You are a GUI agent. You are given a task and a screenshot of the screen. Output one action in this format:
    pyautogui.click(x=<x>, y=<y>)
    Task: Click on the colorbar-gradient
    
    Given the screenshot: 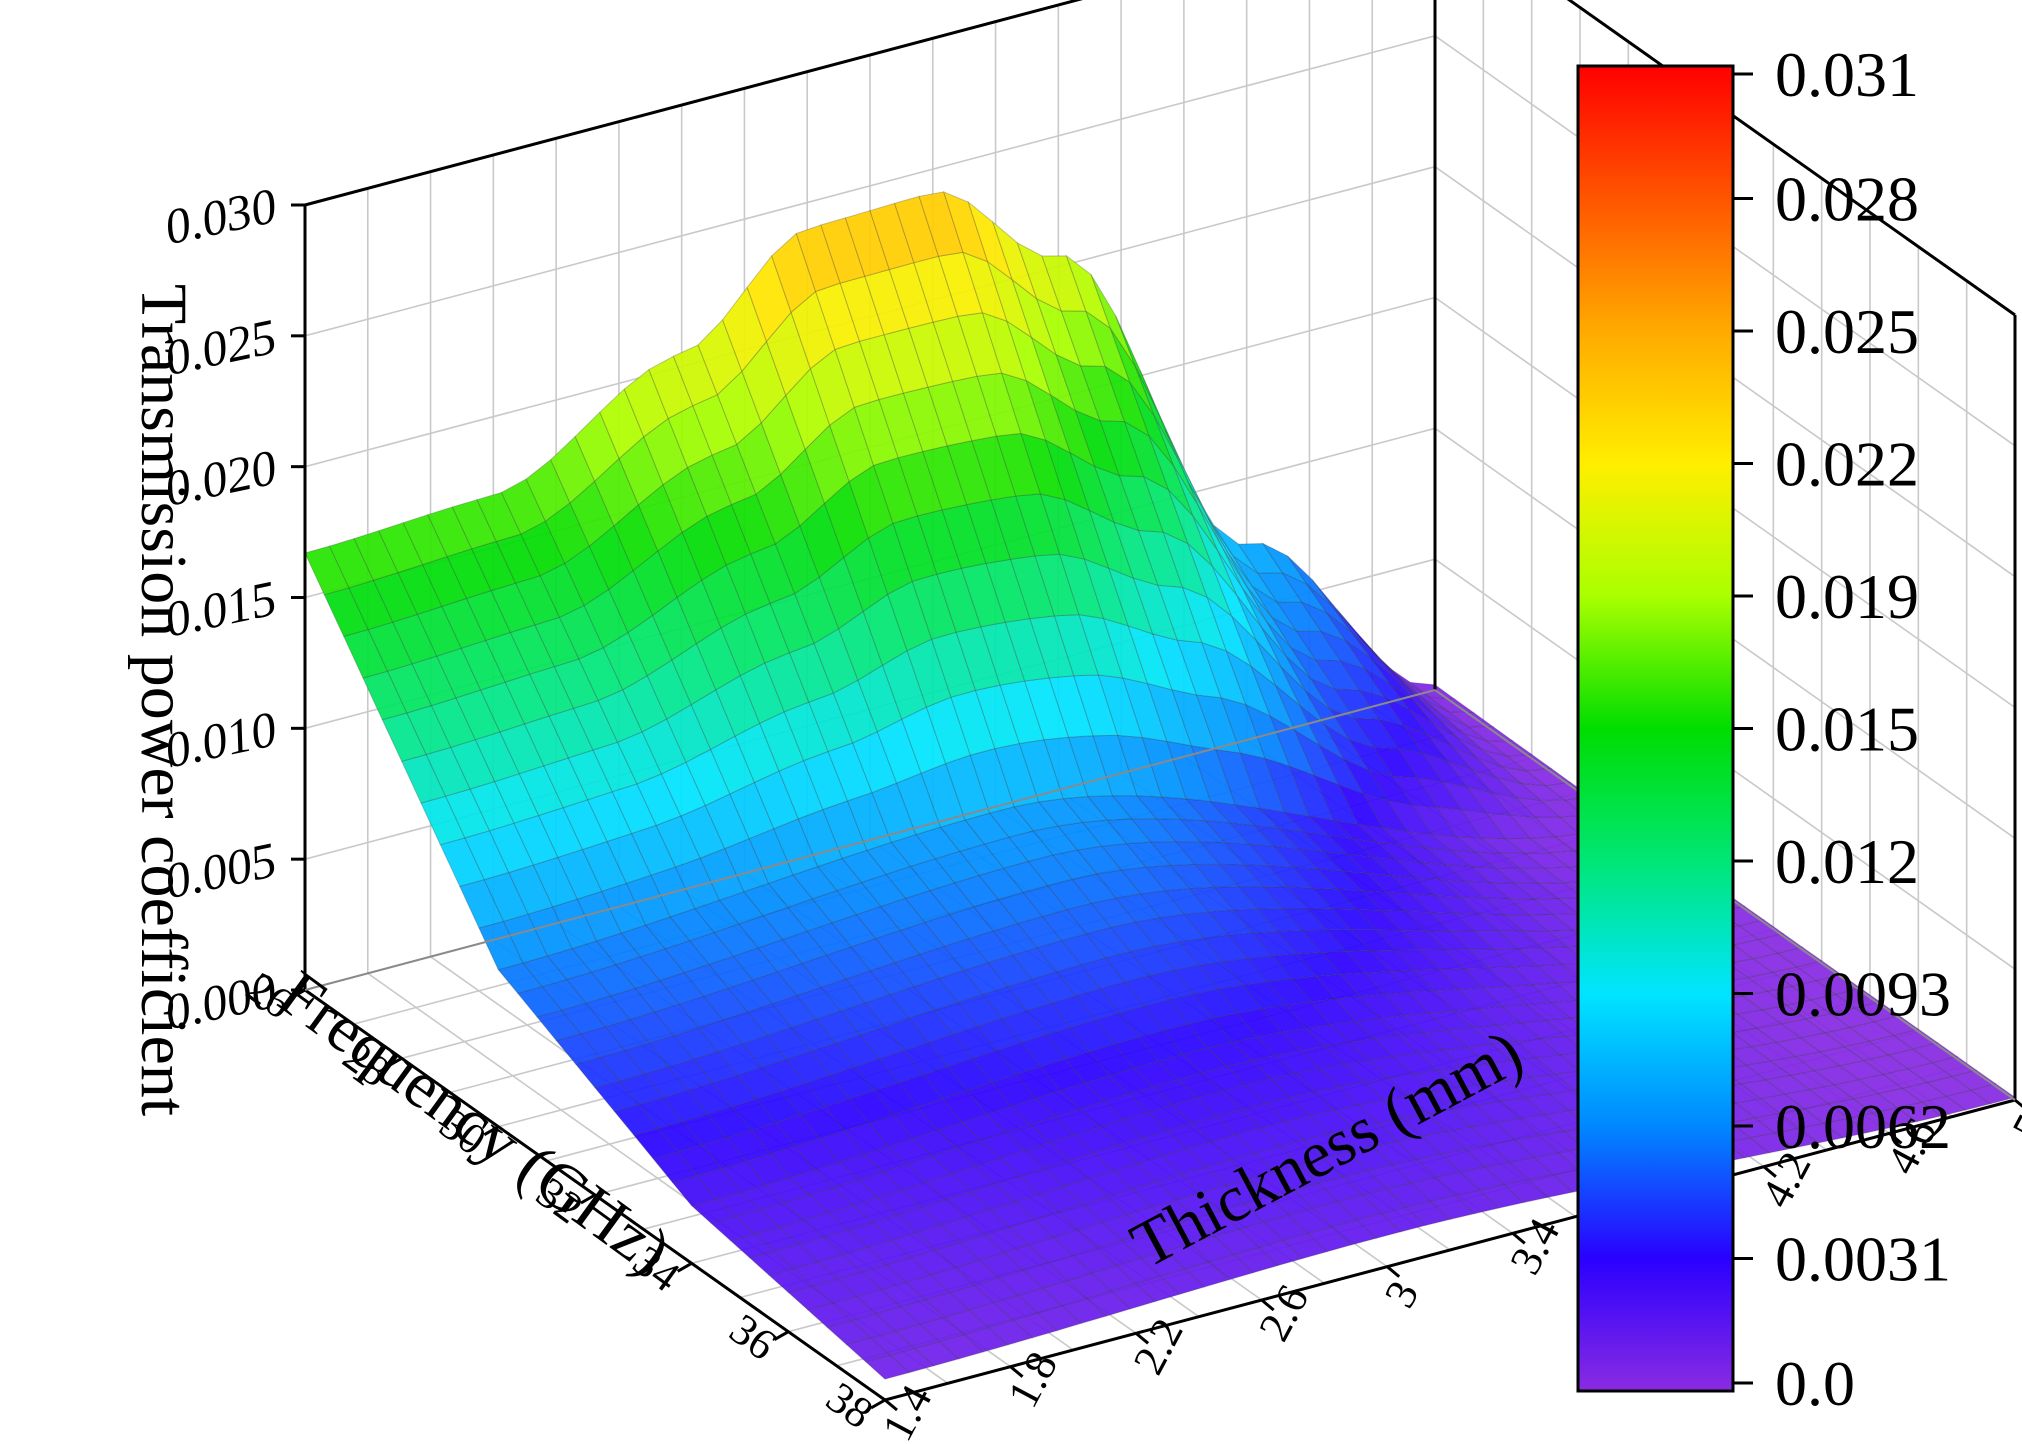 What is the action you would take?
    pyautogui.click(x=1655, y=728)
    